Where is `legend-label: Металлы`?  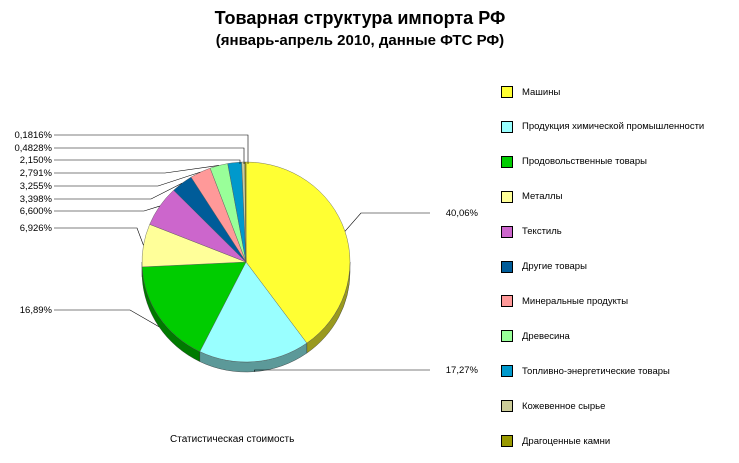
legend-label: Металлы is located at coordinates (542, 197).